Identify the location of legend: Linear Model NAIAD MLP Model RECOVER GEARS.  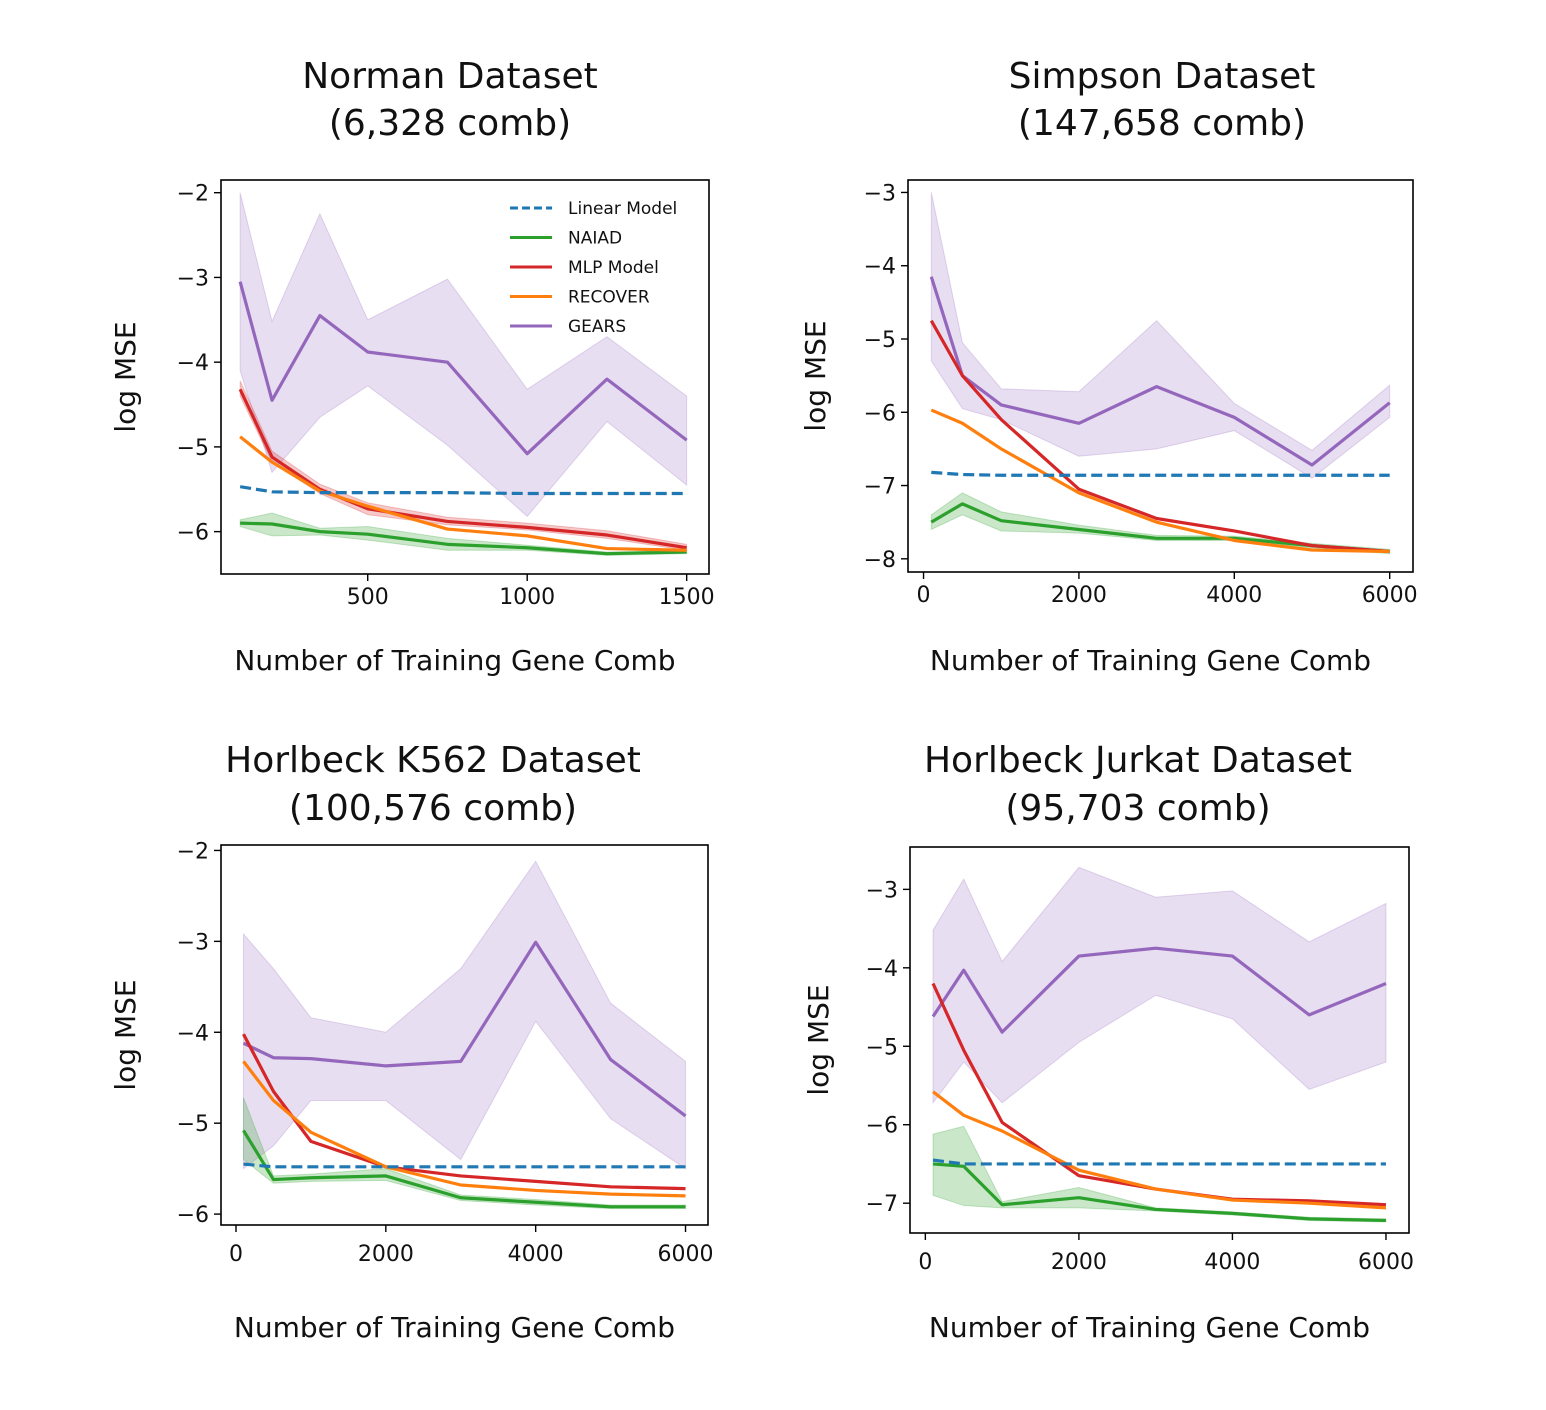
(593, 268).